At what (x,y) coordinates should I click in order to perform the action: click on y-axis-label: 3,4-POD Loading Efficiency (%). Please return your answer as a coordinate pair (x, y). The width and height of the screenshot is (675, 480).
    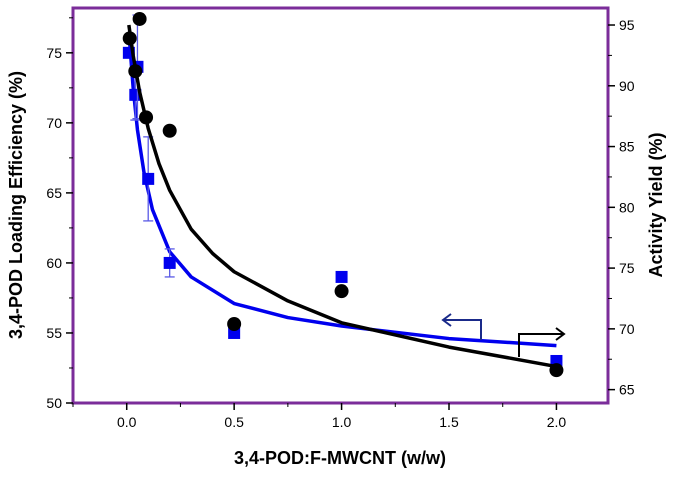
    Looking at the image, I should click on (16, 205).